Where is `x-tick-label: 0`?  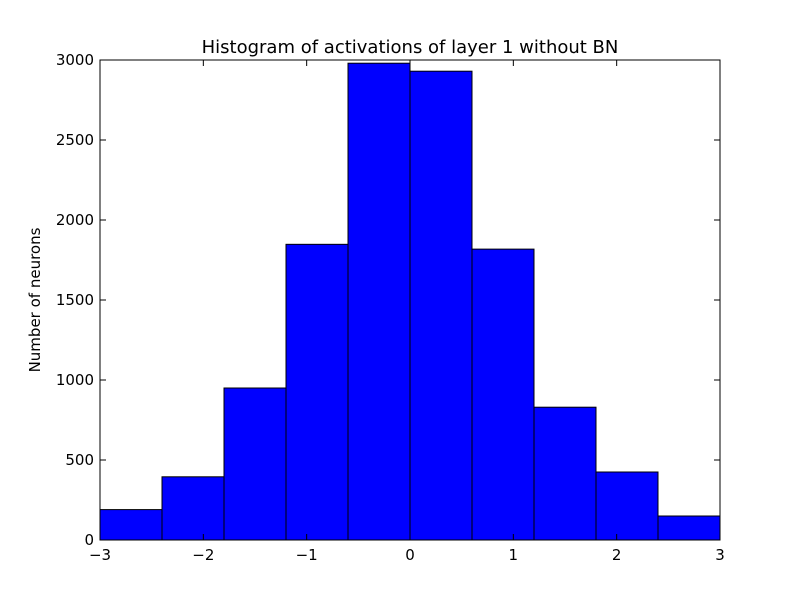 x-tick-label: 0 is located at coordinates (410, 555).